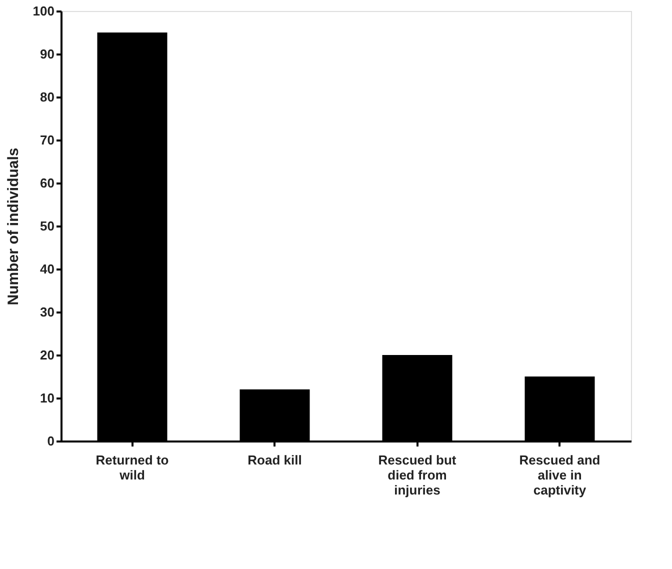  What do you see at coordinates (47, 312) in the screenshot?
I see `y-tick-label: 30` at bounding box center [47, 312].